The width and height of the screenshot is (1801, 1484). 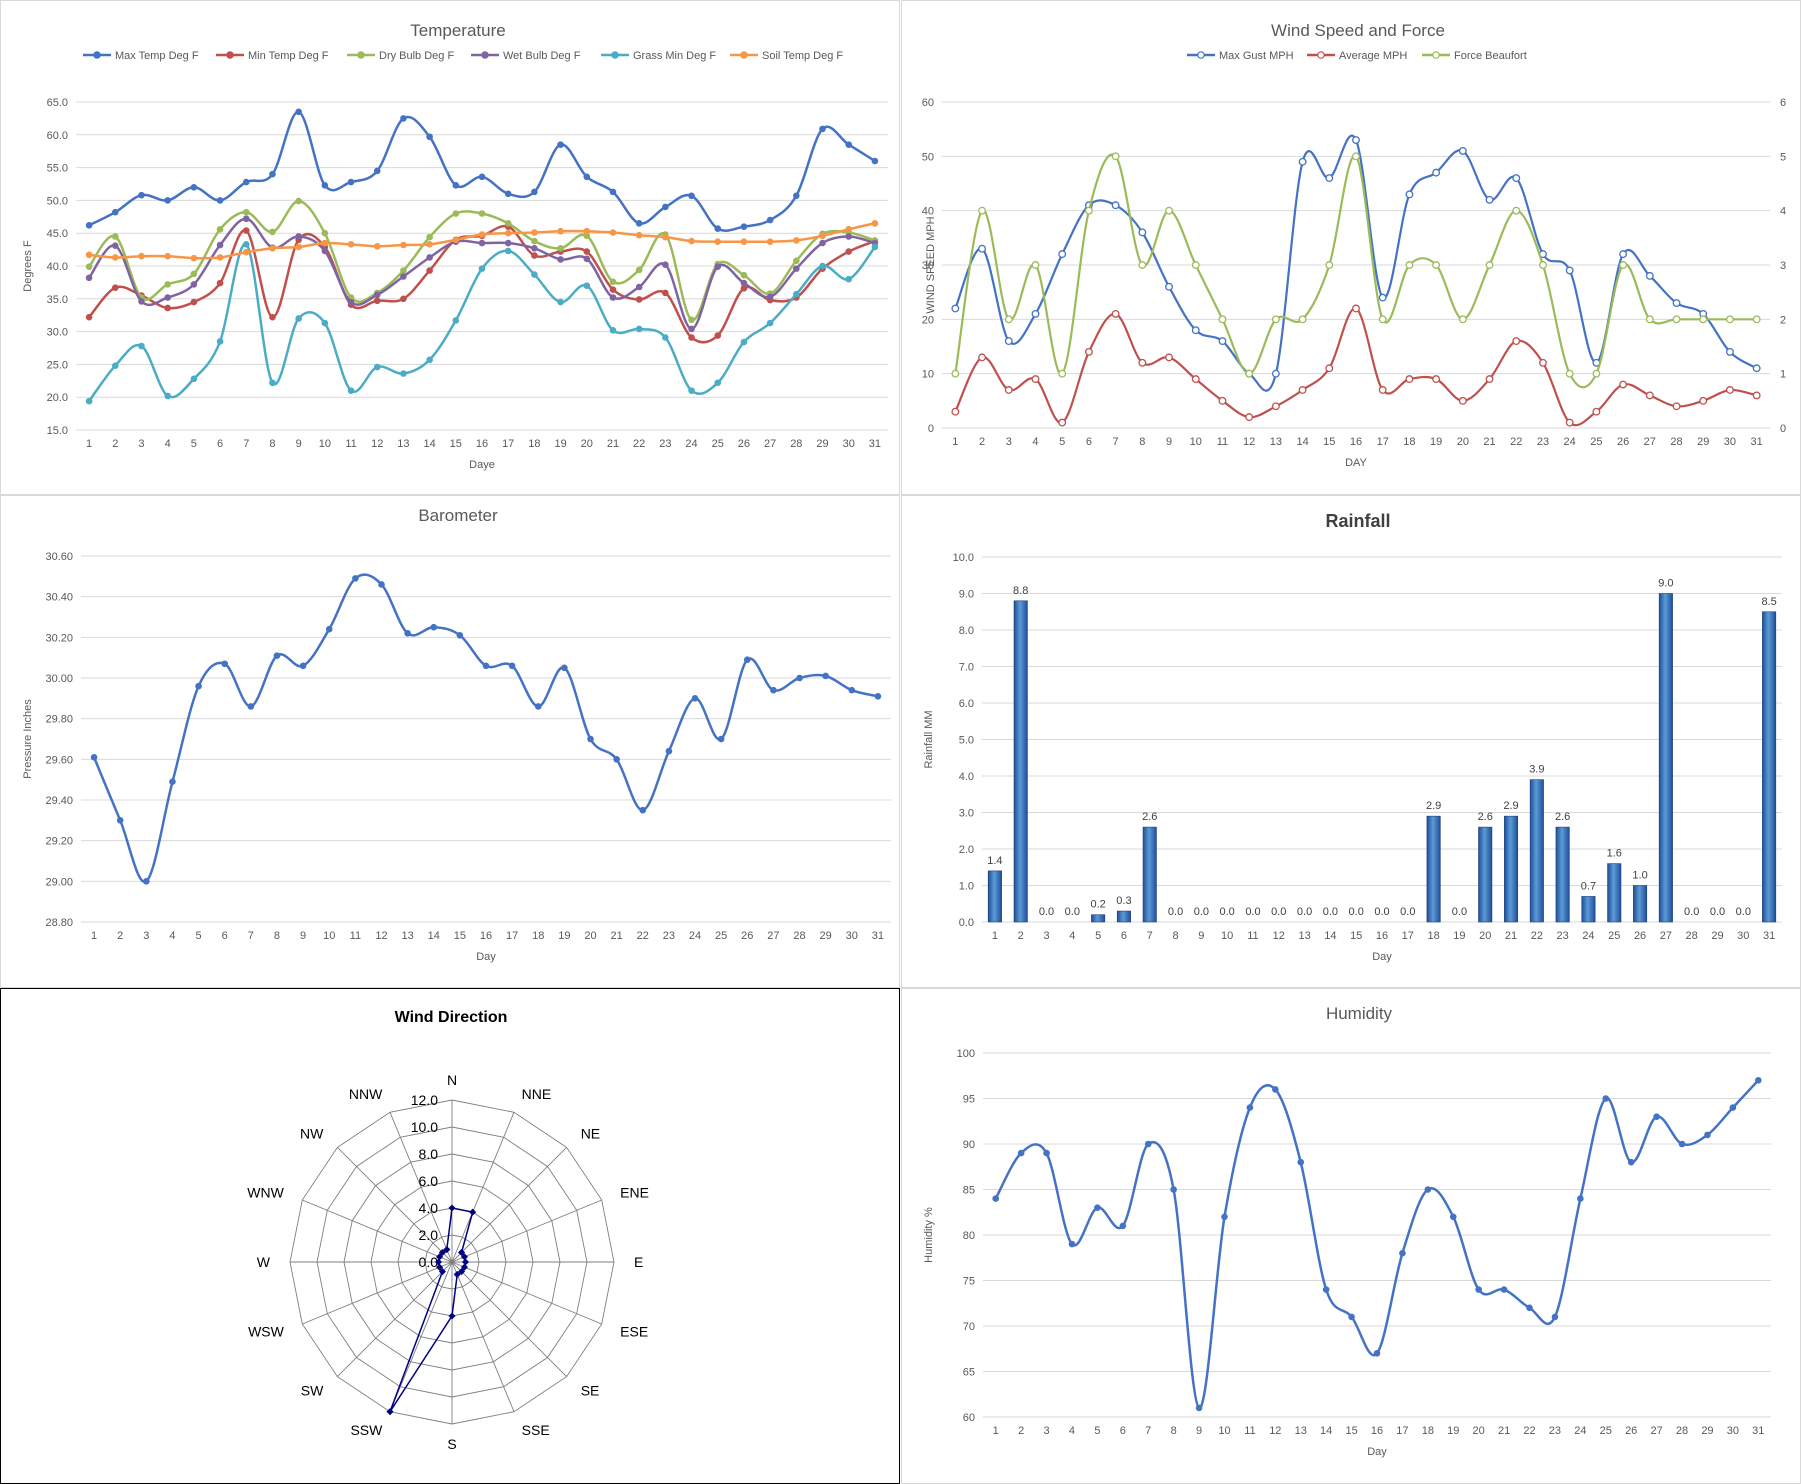 I want to click on y-tick-label: 95, so click(x=969, y=1100).